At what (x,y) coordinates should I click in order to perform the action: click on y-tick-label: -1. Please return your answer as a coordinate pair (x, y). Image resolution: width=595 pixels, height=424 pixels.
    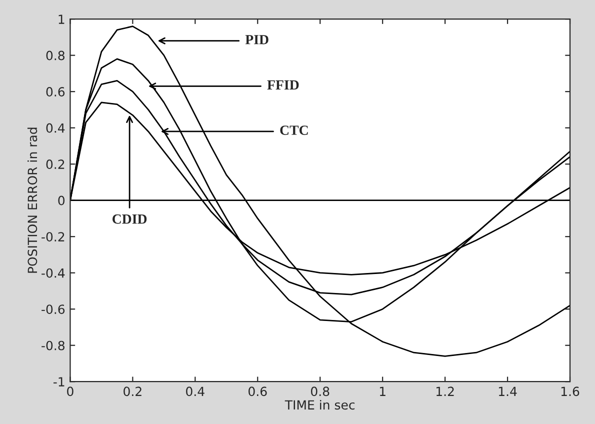
    Looking at the image, I should click on (58, 381).